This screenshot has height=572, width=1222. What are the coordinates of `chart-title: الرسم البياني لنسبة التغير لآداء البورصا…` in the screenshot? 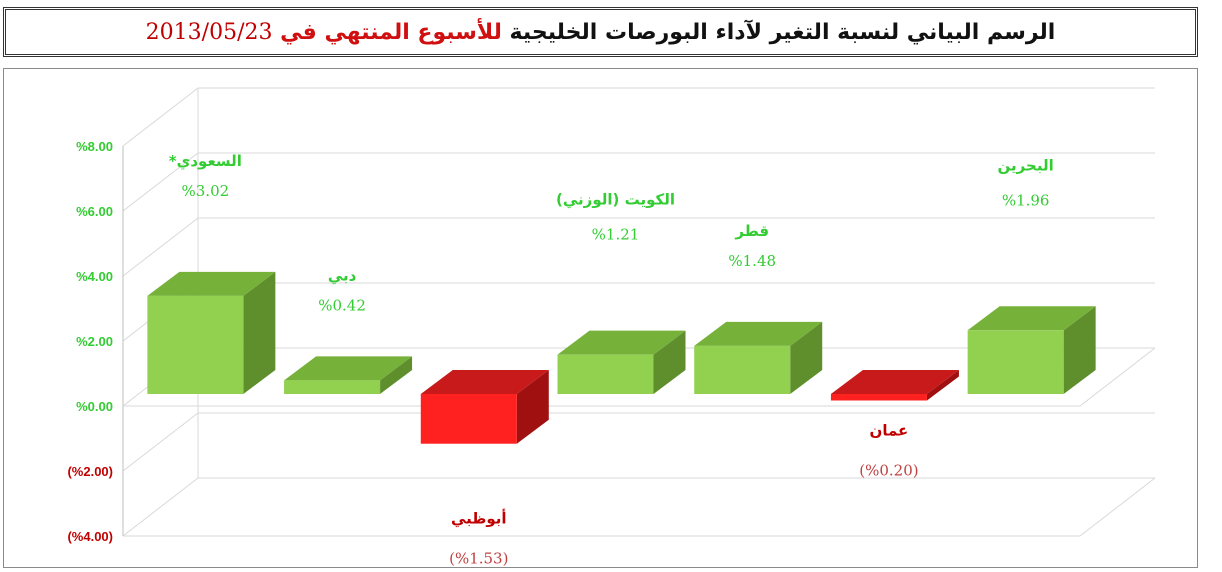 It's located at (601, 32).